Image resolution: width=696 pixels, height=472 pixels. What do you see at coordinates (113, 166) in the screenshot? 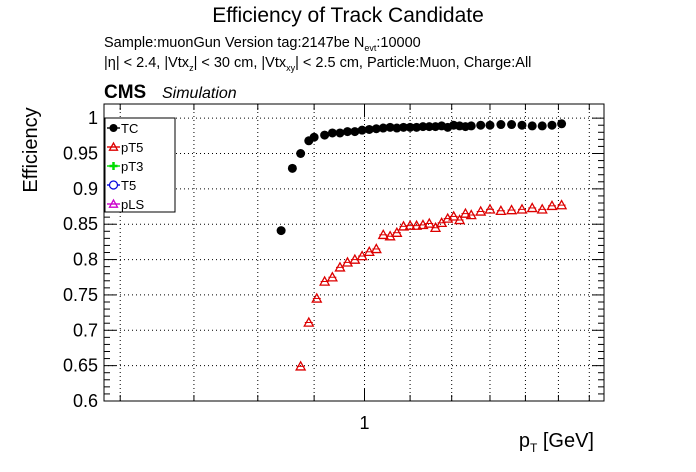
I see `legend-marker-pT3` at bounding box center [113, 166].